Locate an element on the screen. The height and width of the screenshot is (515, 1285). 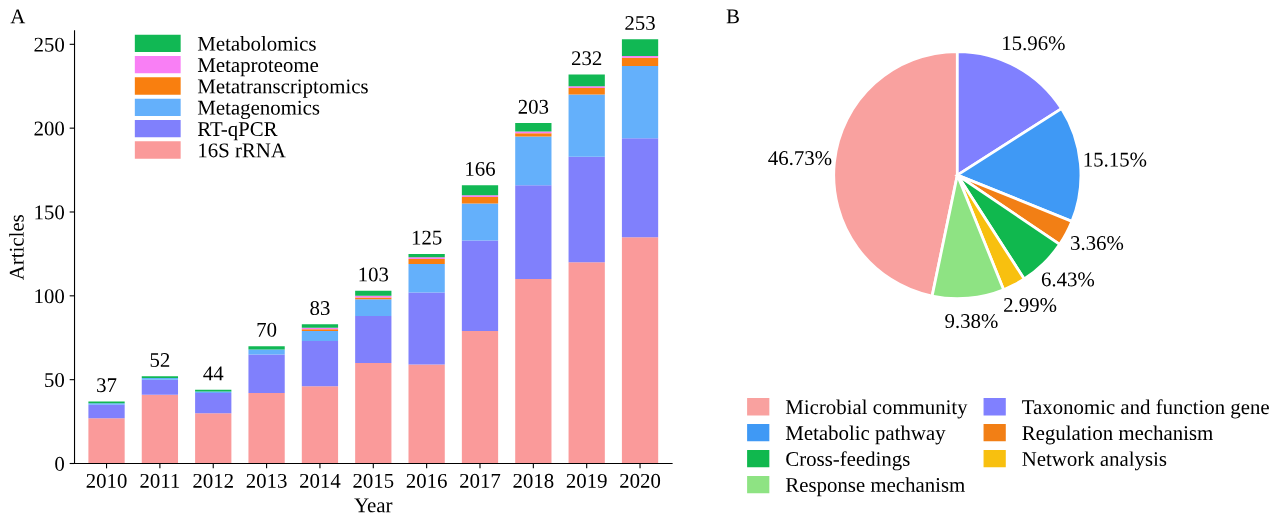
legend-label: Taxonomic and function gene is located at coordinates (1145, 409).